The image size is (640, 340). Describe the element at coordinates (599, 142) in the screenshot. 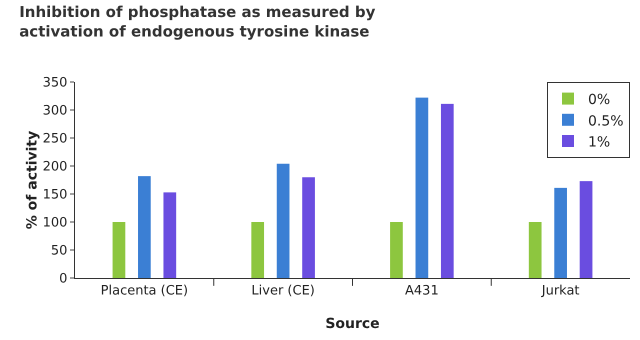

I see `legend-label: 1%` at that location.